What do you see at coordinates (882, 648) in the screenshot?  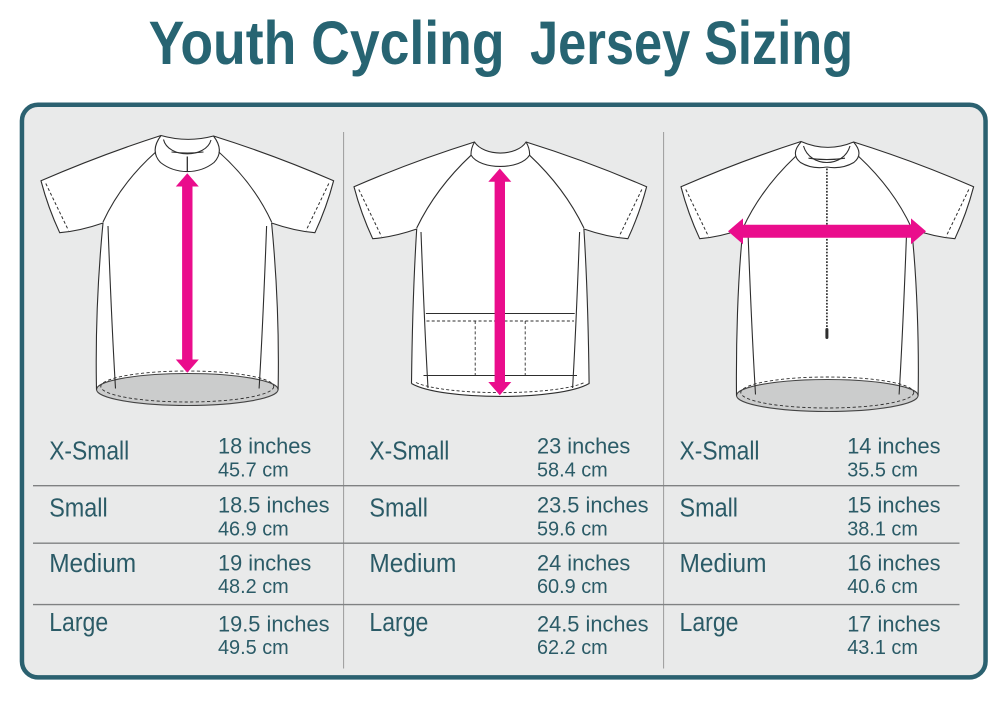 I see `svg-text: 43.1 cm` at bounding box center [882, 648].